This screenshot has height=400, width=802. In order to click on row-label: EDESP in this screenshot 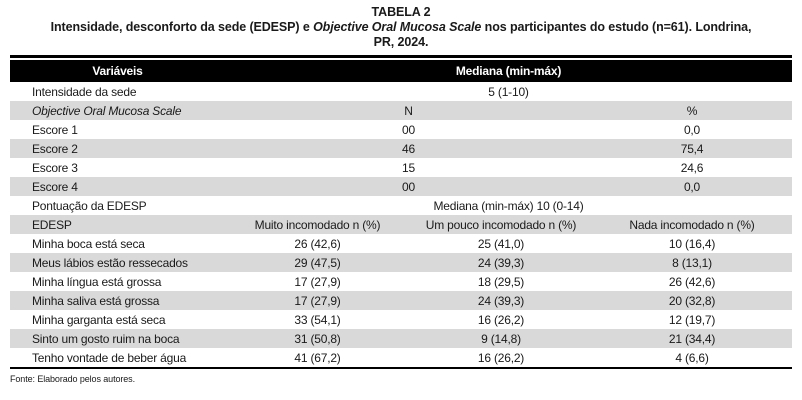, I will do `click(117, 224)`.